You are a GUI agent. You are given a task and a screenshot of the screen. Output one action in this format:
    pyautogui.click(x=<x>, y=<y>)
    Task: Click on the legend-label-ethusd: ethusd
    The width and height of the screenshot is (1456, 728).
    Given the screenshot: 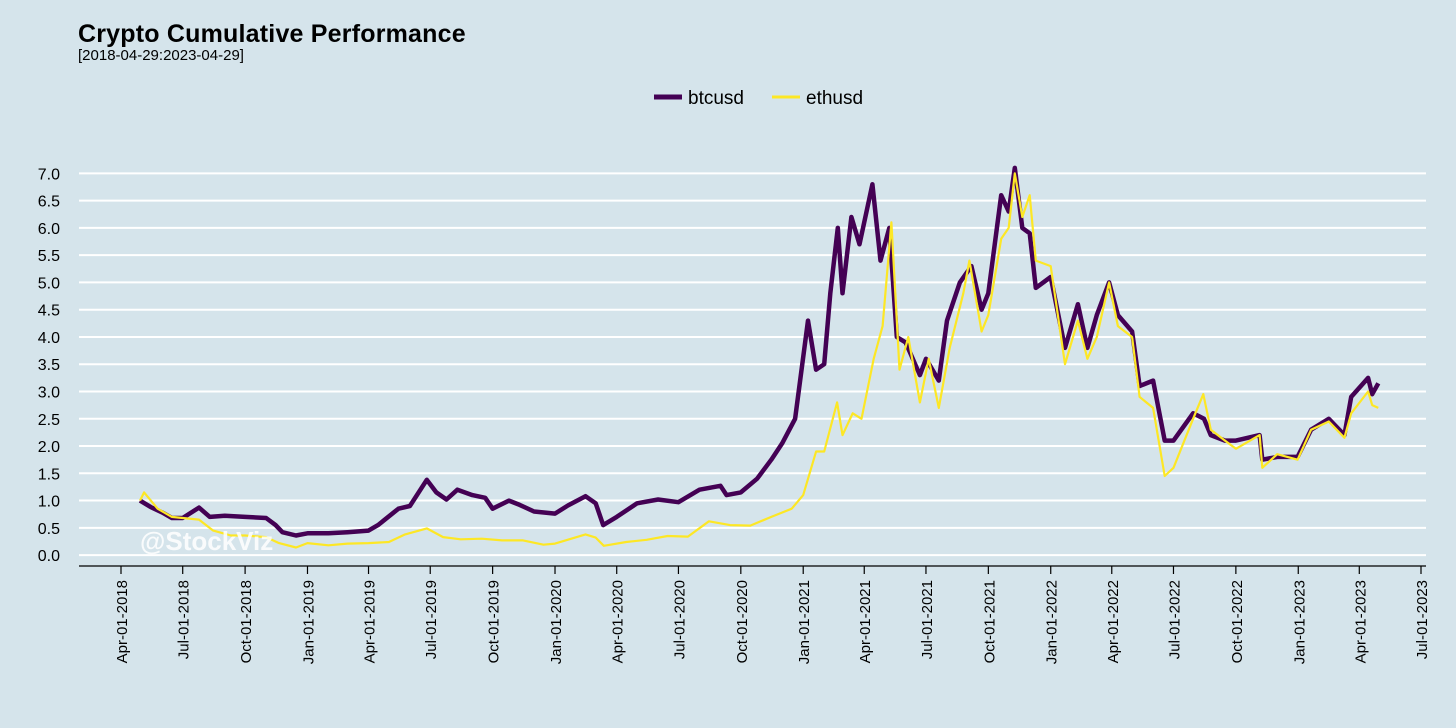 What is the action you would take?
    pyautogui.click(x=834, y=98)
    